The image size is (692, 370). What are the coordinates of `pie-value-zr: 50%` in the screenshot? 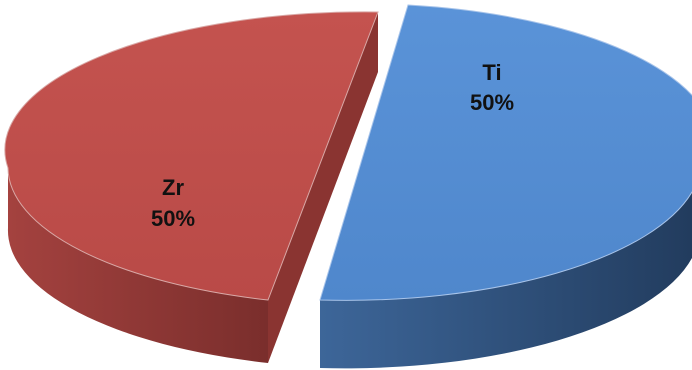 It's located at (173, 218).